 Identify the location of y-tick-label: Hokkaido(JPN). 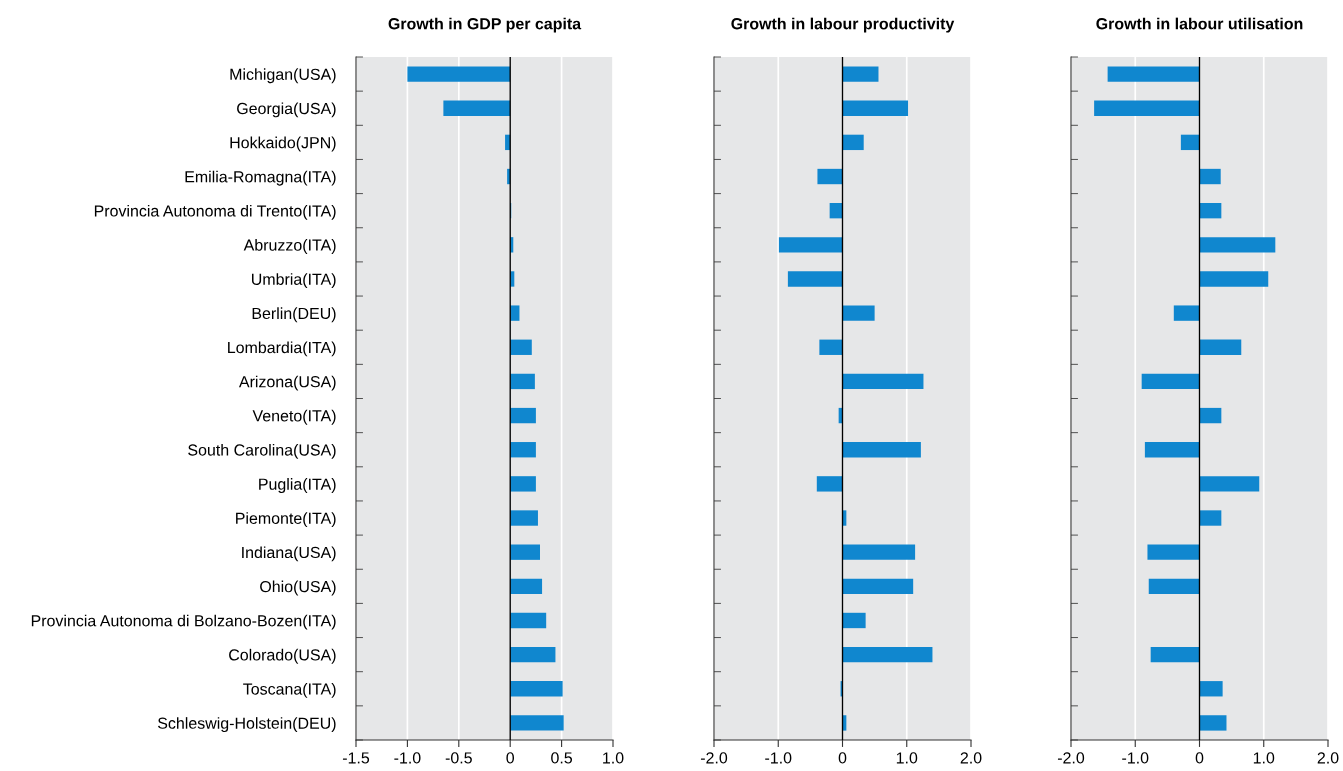
(283, 144).